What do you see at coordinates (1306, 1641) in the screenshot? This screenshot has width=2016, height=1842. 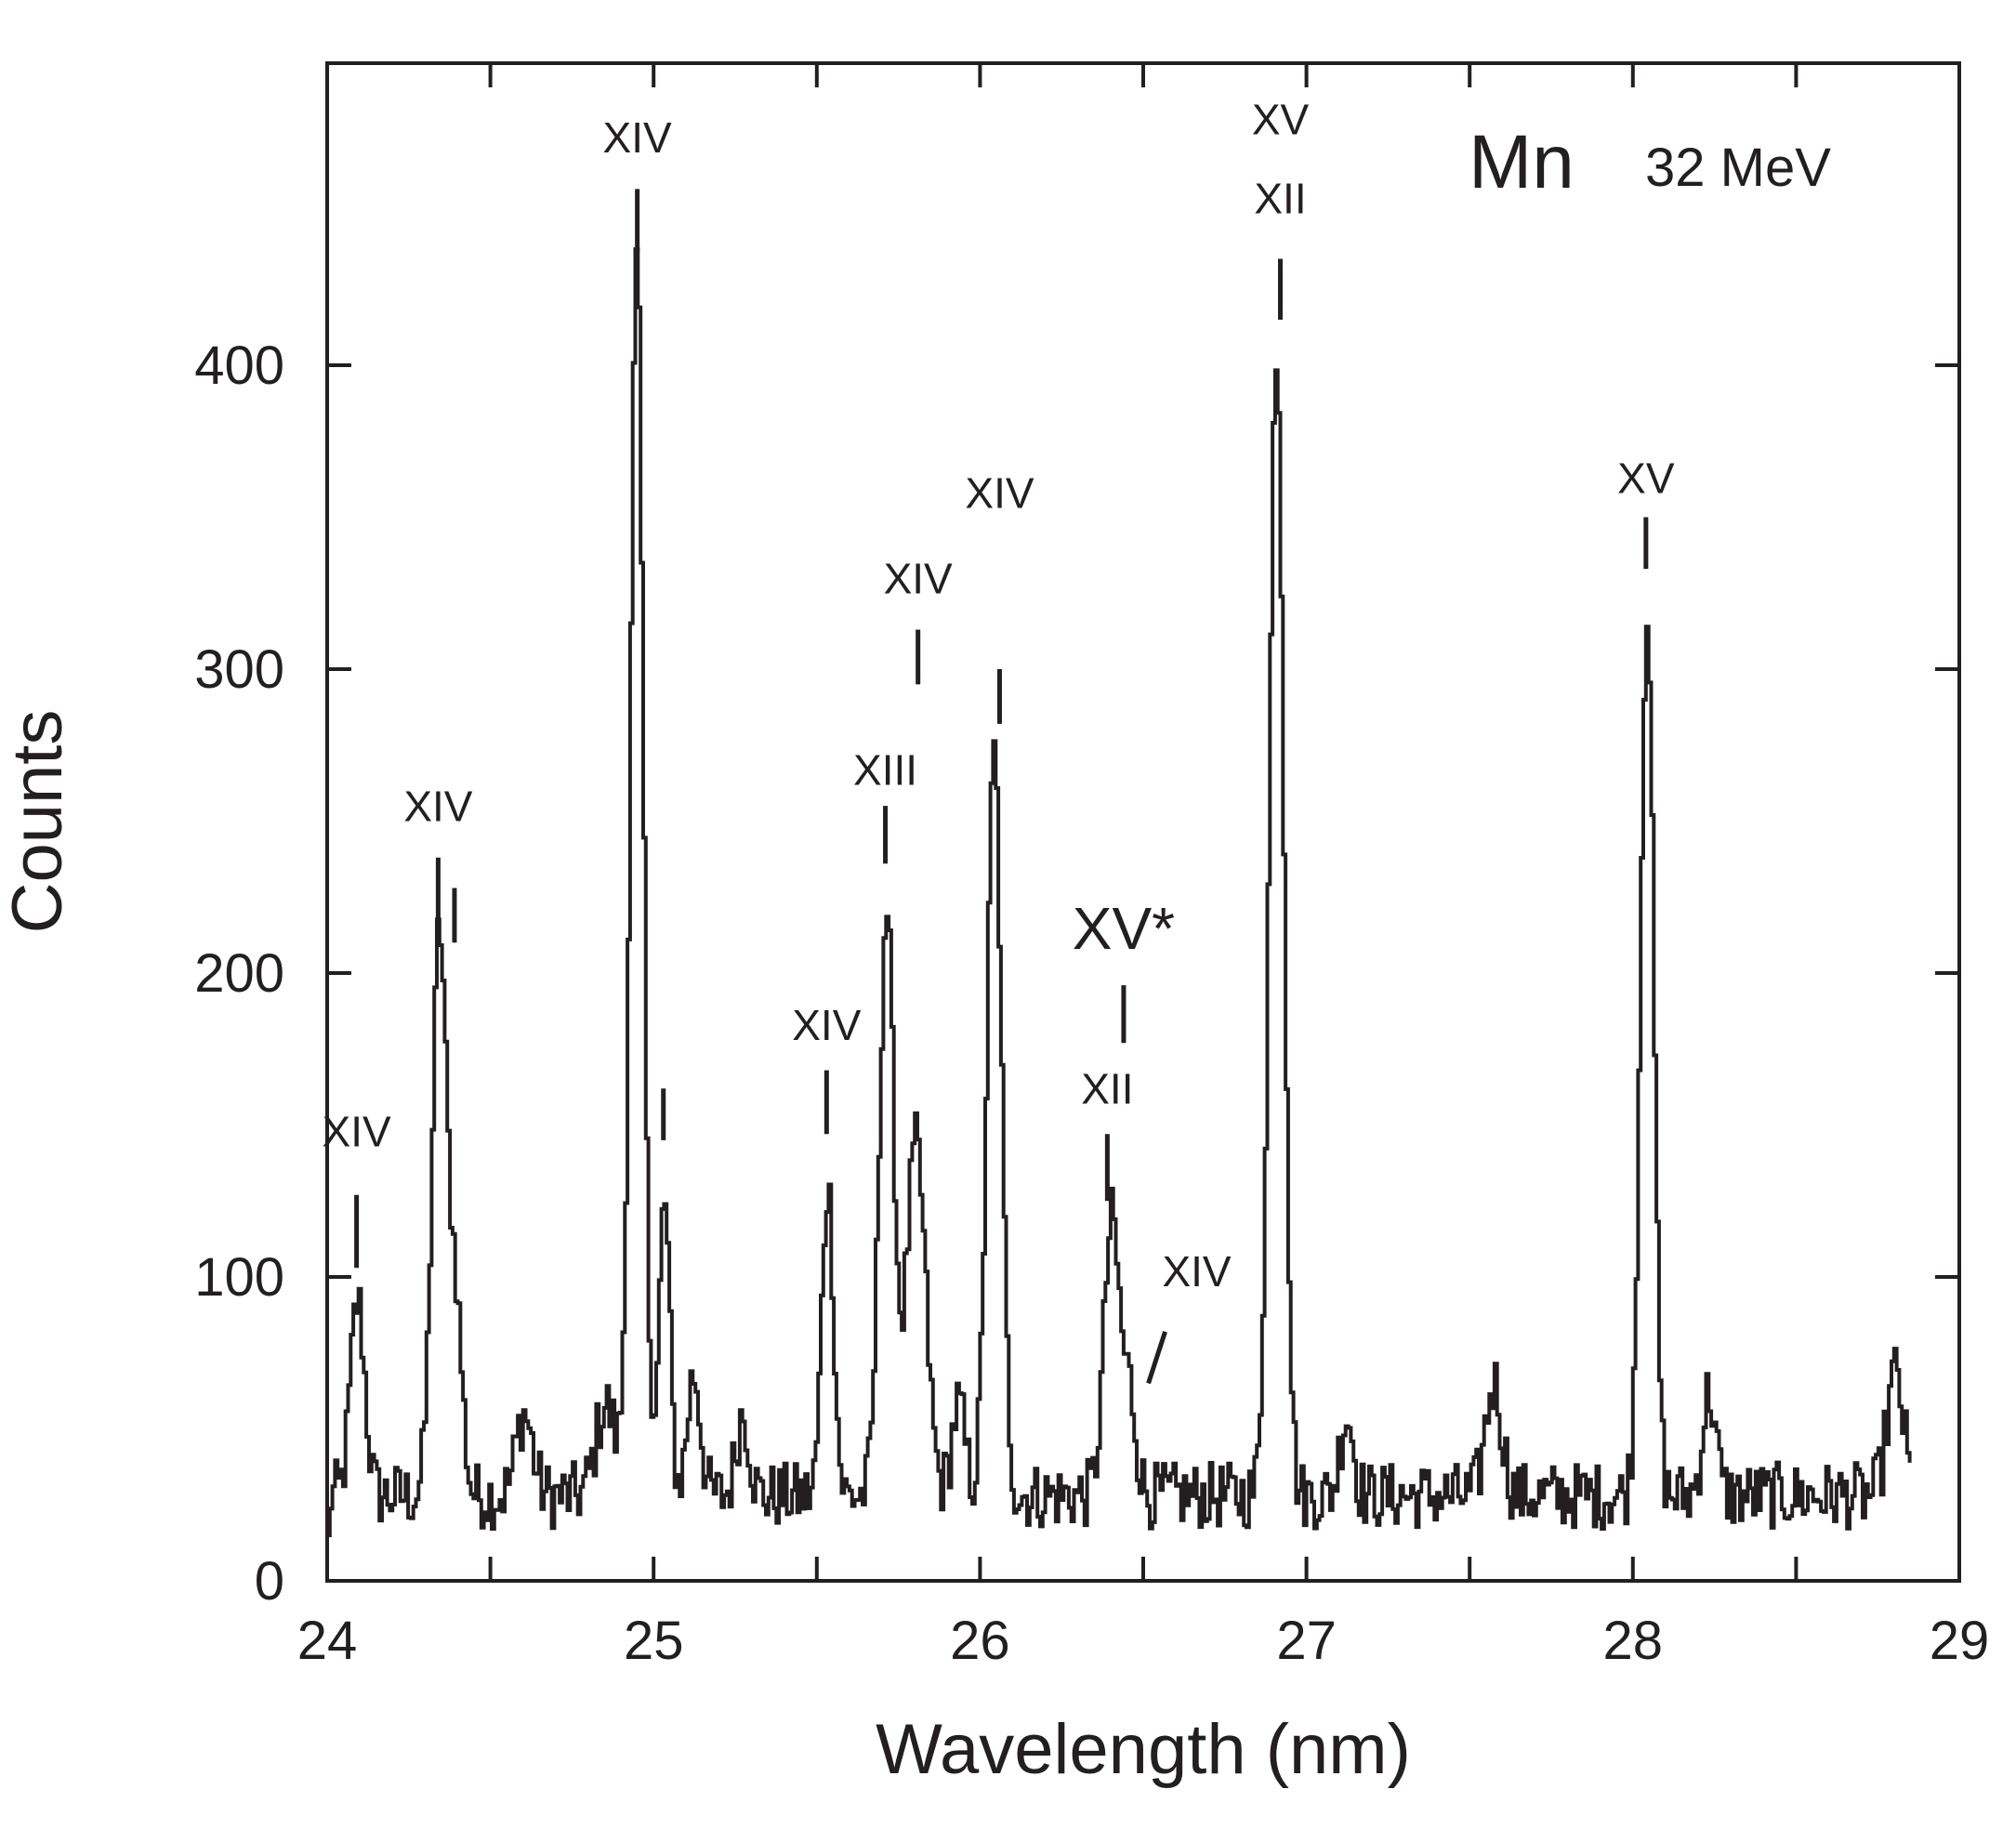 I see `x-tick-label: 27` at bounding box center [1306, 1641].